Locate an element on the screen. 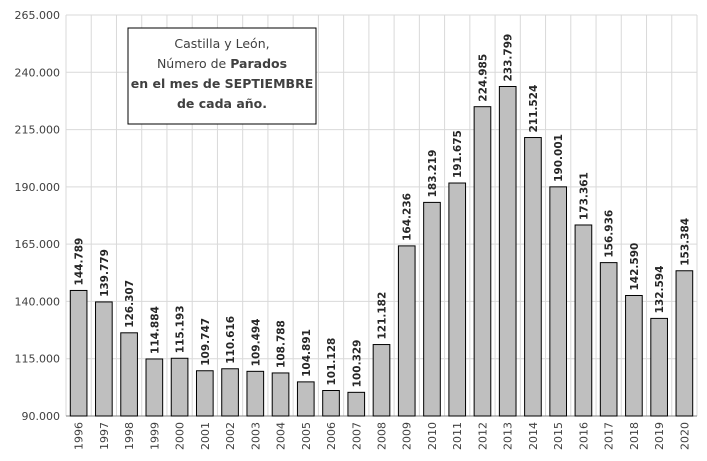 The width and height of the screenshot is (707, 461). x-tick-label: 1997 is located at coordinates (104, 436).